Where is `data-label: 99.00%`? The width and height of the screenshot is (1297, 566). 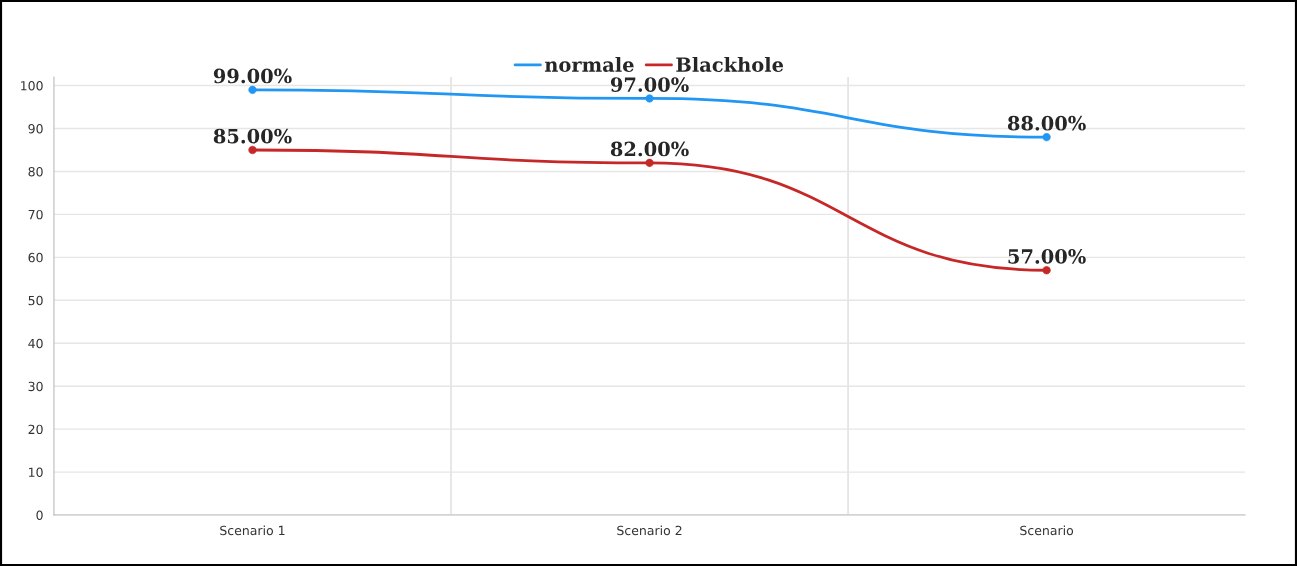 data-label: 99.00% is located at coordinates (252, 76).